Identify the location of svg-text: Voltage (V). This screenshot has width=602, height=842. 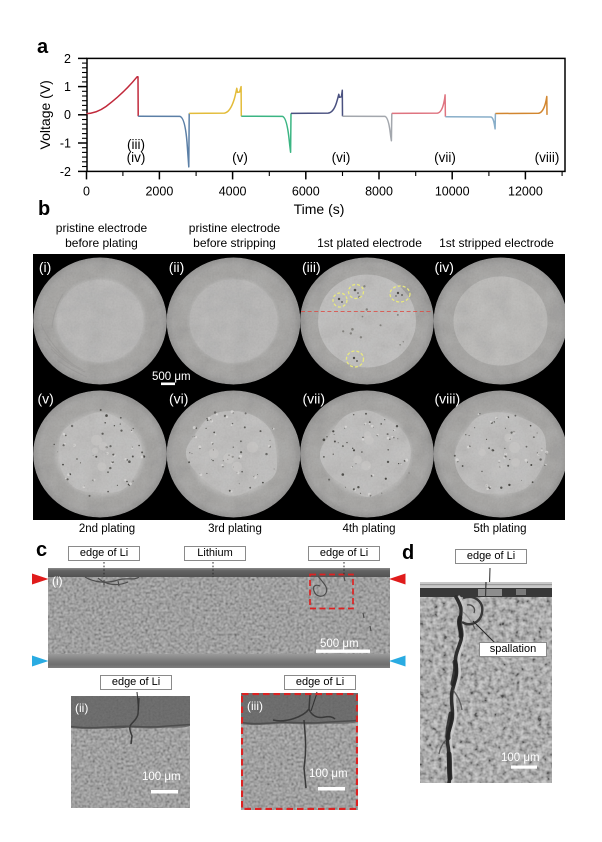
(45, 114).